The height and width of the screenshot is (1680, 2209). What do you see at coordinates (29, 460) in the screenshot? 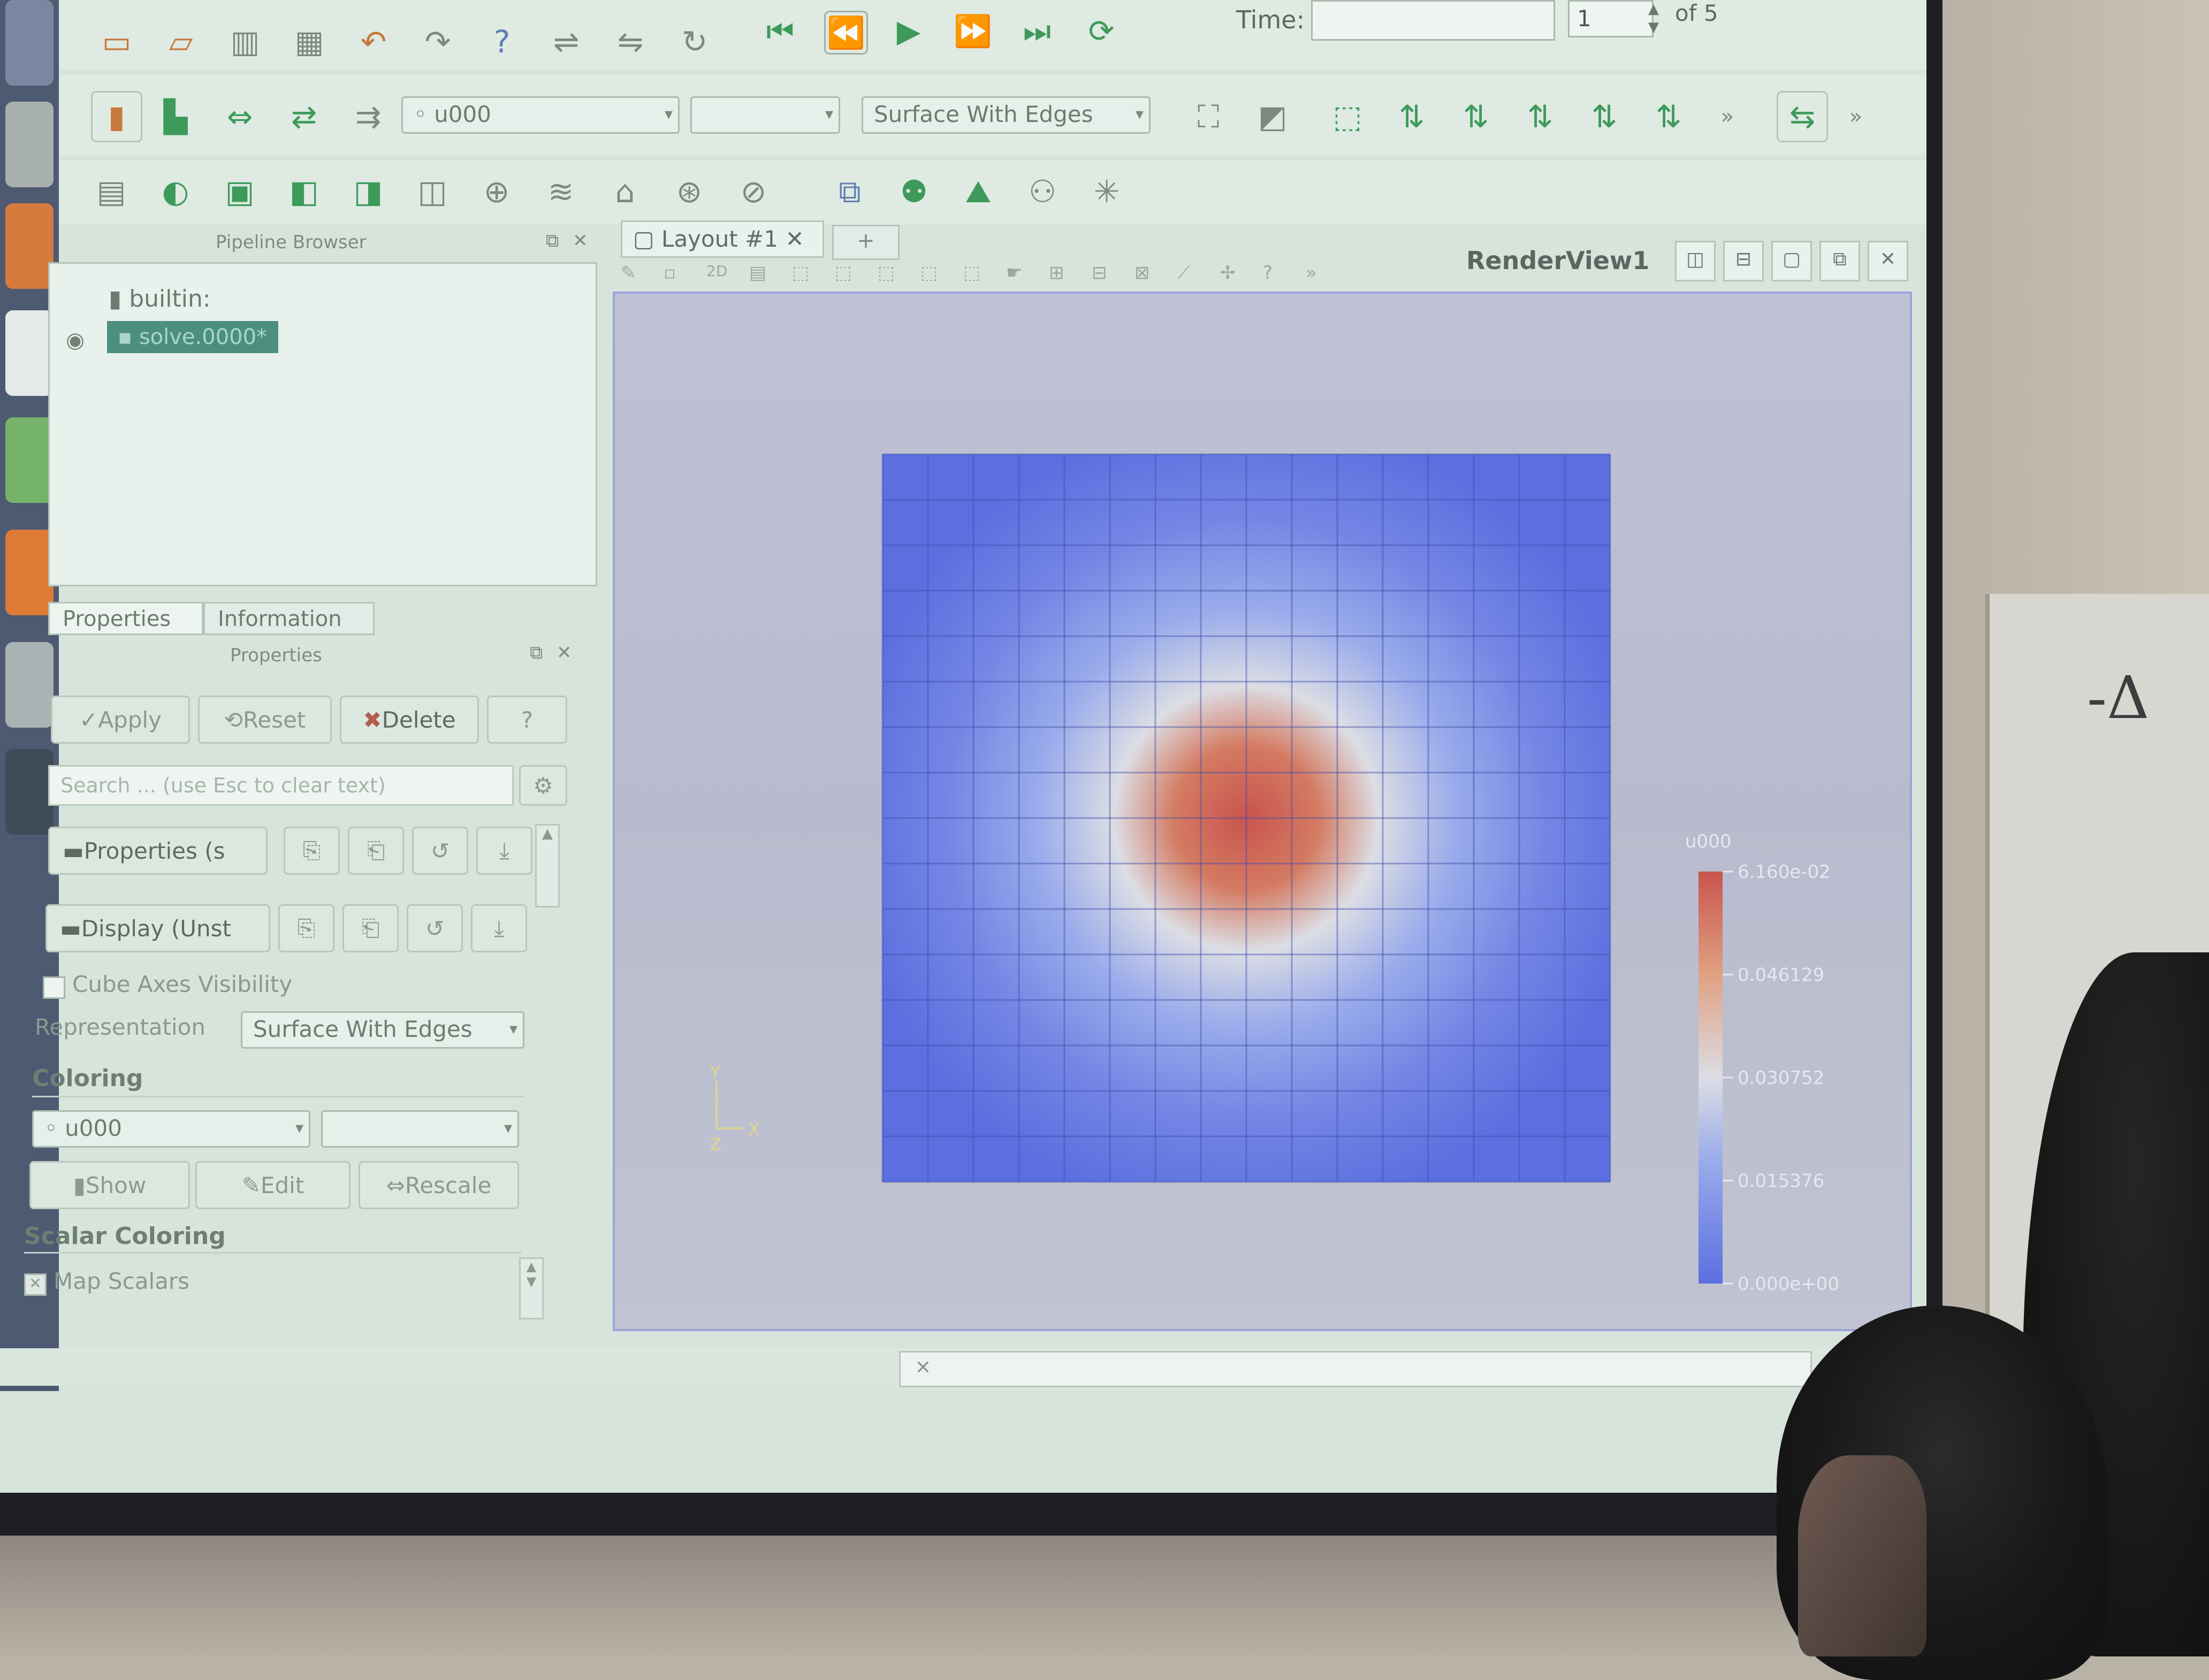
I see `dock-calc-icon` at bounding box center [29, 460].